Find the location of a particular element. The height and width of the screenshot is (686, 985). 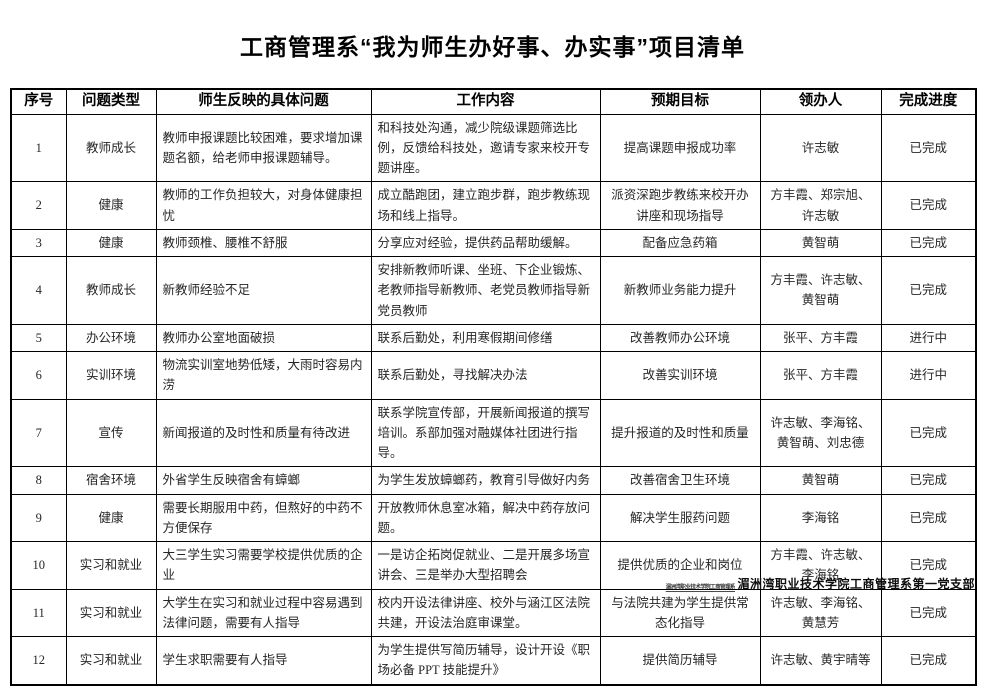

table-cell: 教师申报课题比较困难，要求增加课题名额，给老师申报课题辅导。 is located at coordinates (263, 148).